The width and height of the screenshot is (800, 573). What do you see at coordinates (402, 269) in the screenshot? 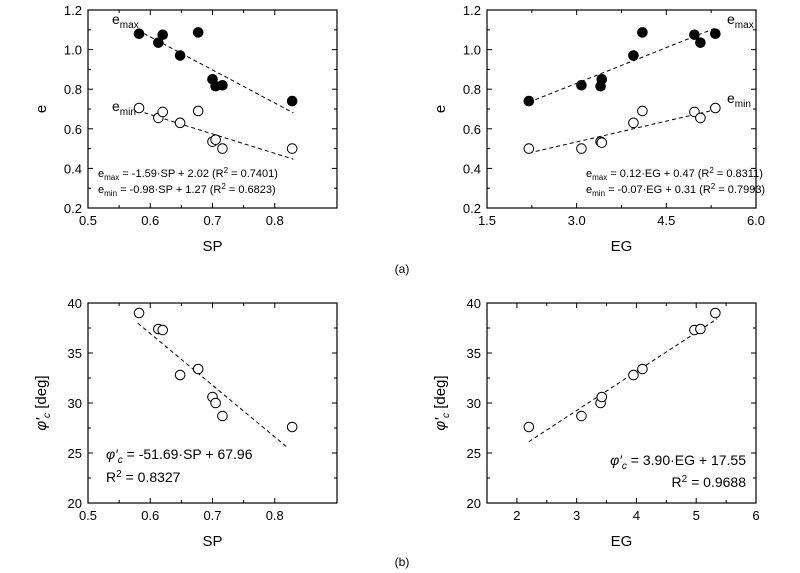
I see `panel-label-a: (a)` at bounding box center [402, 269].